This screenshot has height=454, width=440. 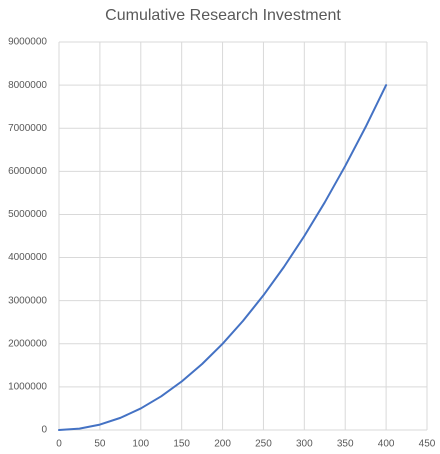 What do you see at coordinates (100, 444) in the screenshot?
I see `x-tick-label: 50` at bounding box center [100, 444].